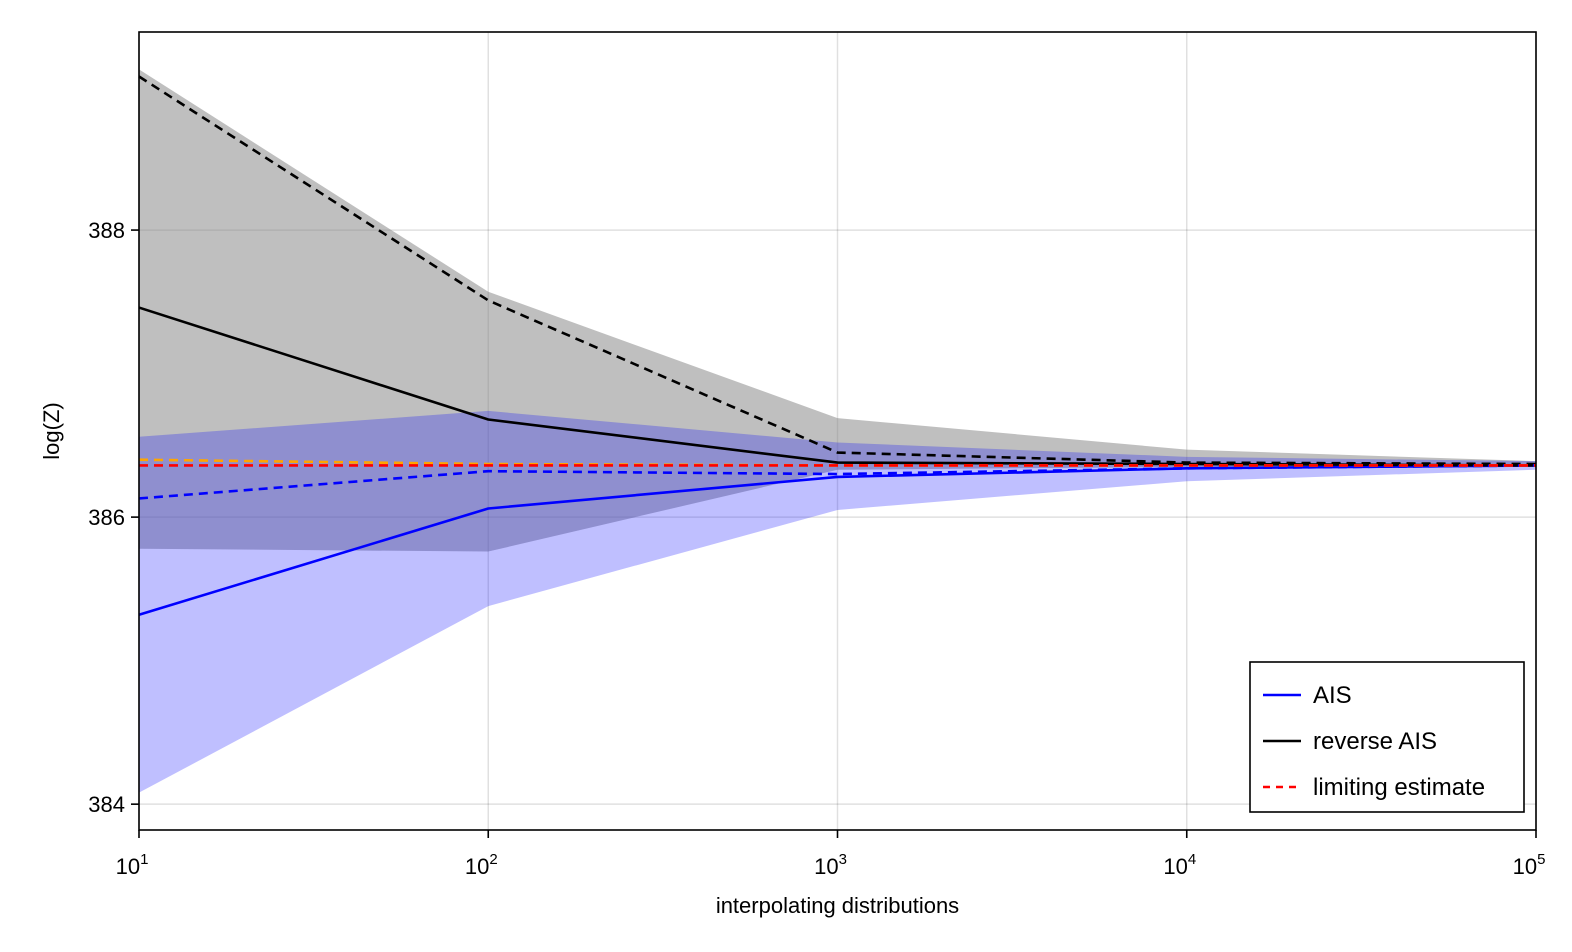 Image resolution: width=1572 pixels, height=952 pixels. What do you see at coordinates (106, 804) in the screenshot?
I see `y-tick-label: 384` at bounding box center [106, 804].